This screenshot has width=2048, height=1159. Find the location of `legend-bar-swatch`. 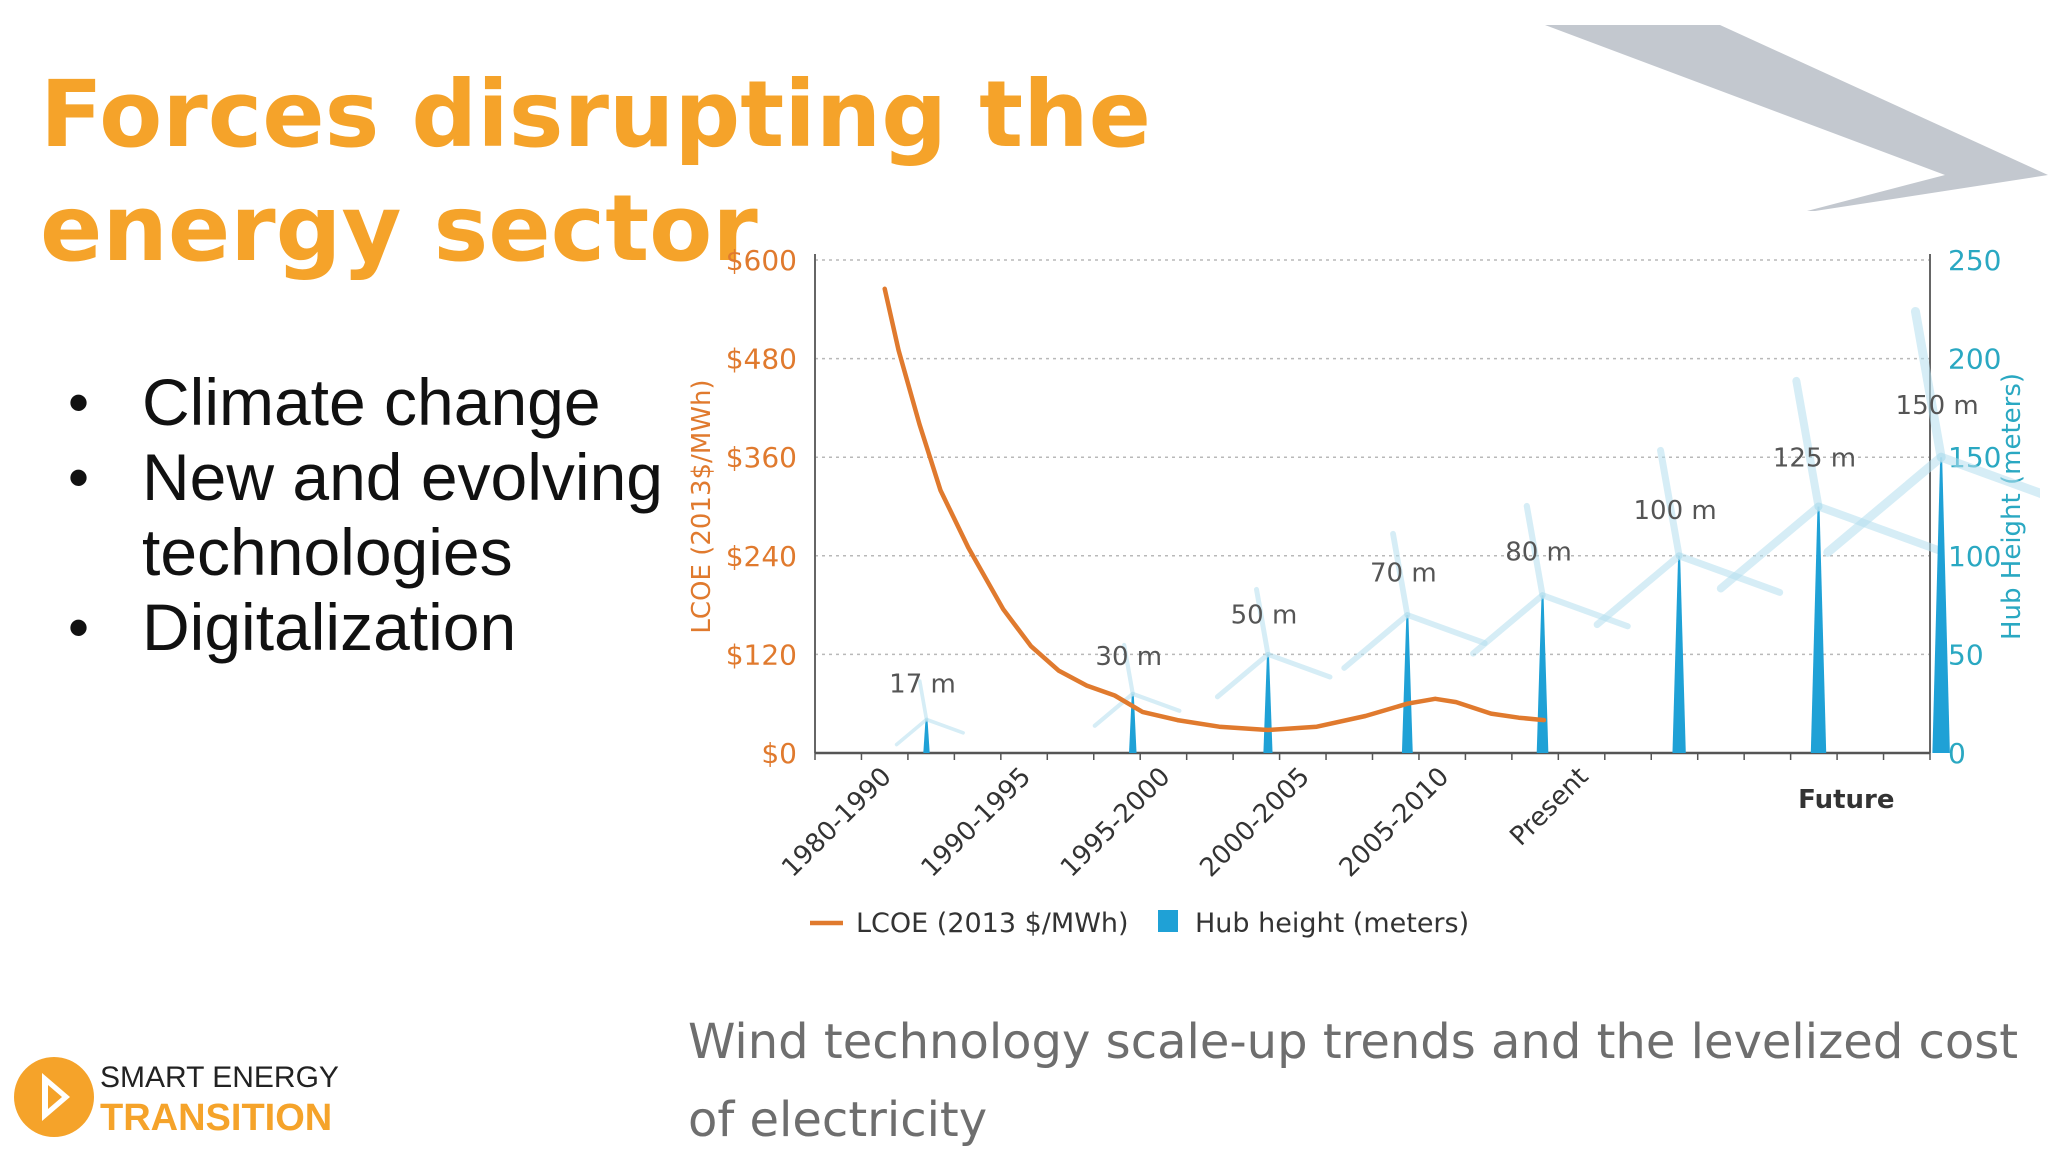

legend-bar-swatch is located at coordinates (1168, 921).